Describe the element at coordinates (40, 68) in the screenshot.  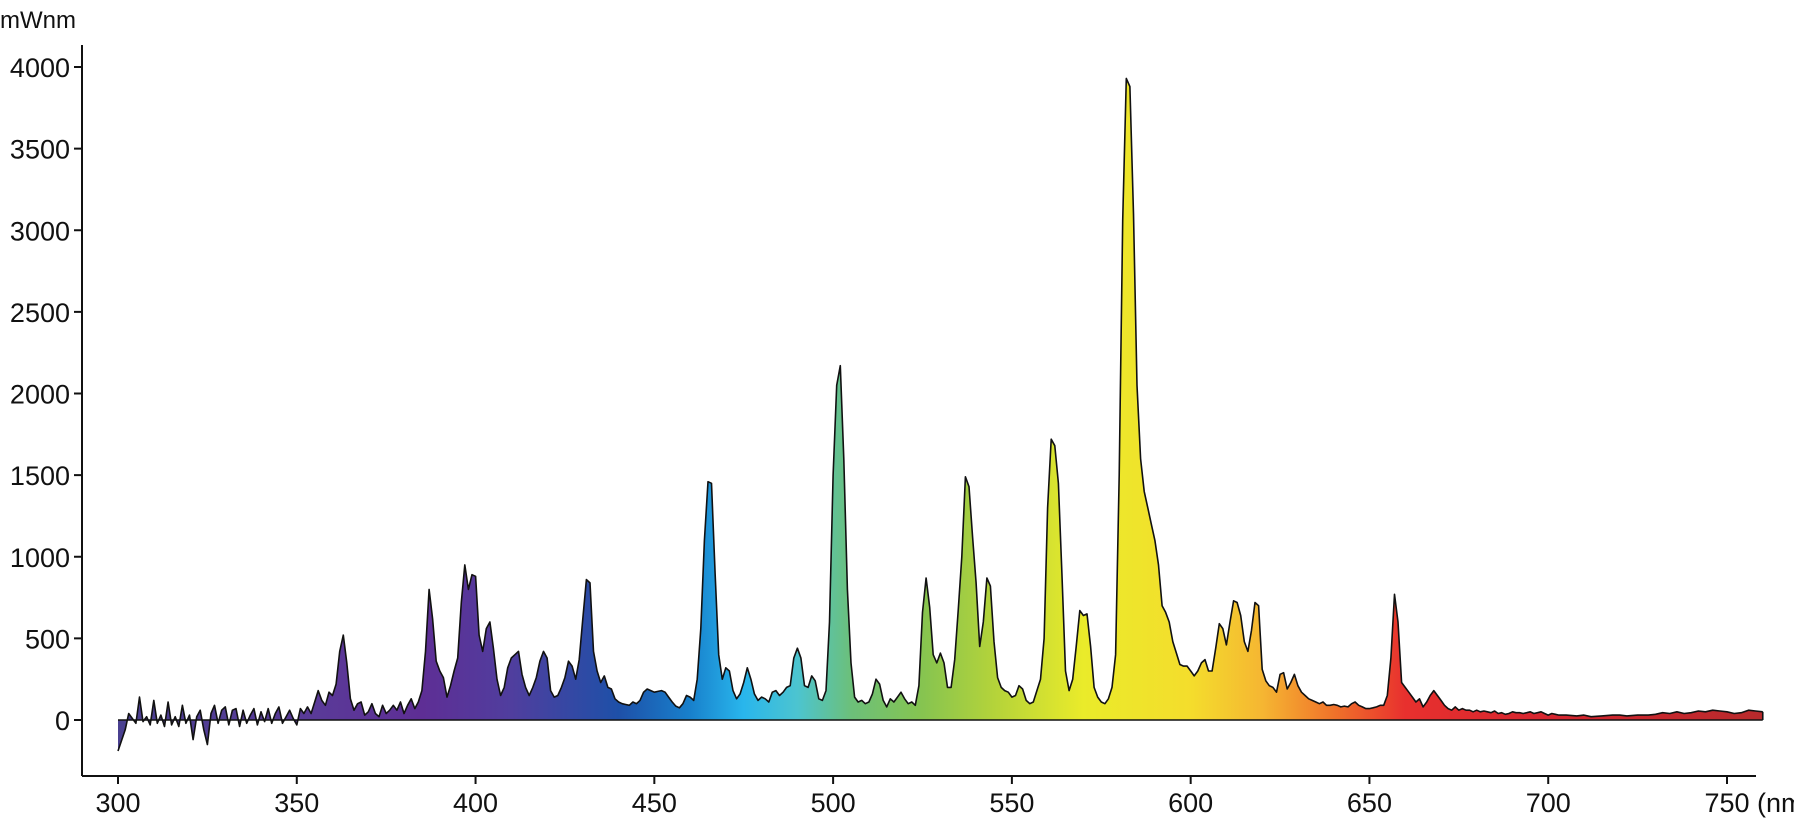
I see `y-tick-label: 4000` at that location.